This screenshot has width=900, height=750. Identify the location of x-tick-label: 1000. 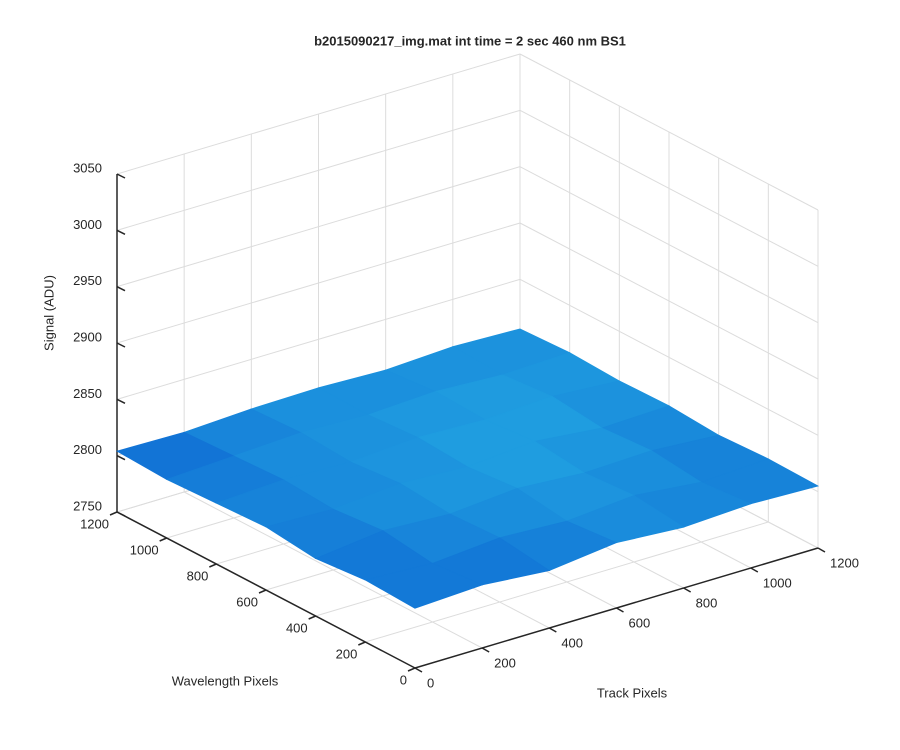
(777, 582).